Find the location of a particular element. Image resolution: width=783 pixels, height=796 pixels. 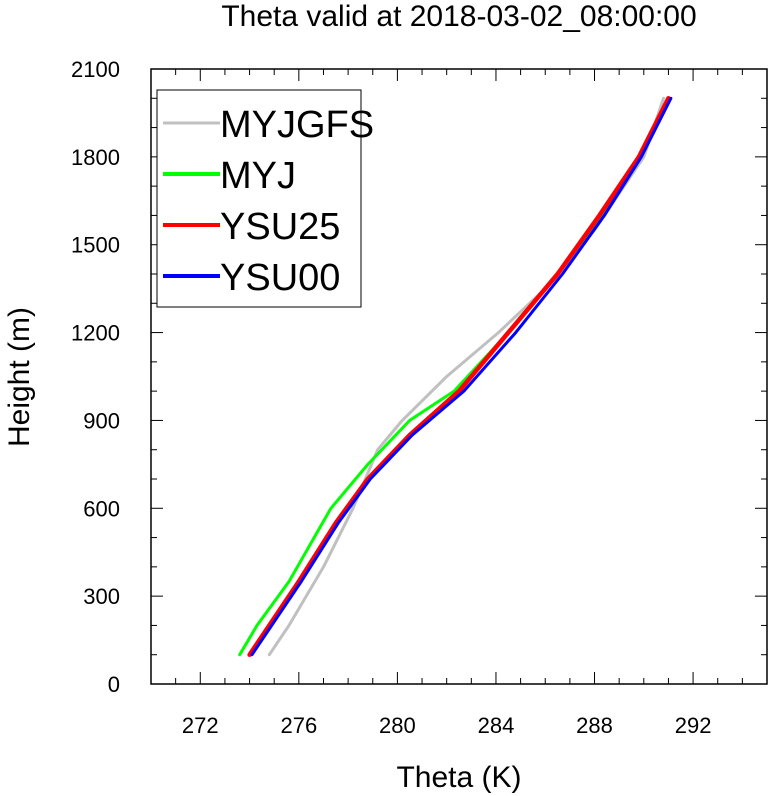

y-tick-label: 600 is located at coordinates (101, 508).